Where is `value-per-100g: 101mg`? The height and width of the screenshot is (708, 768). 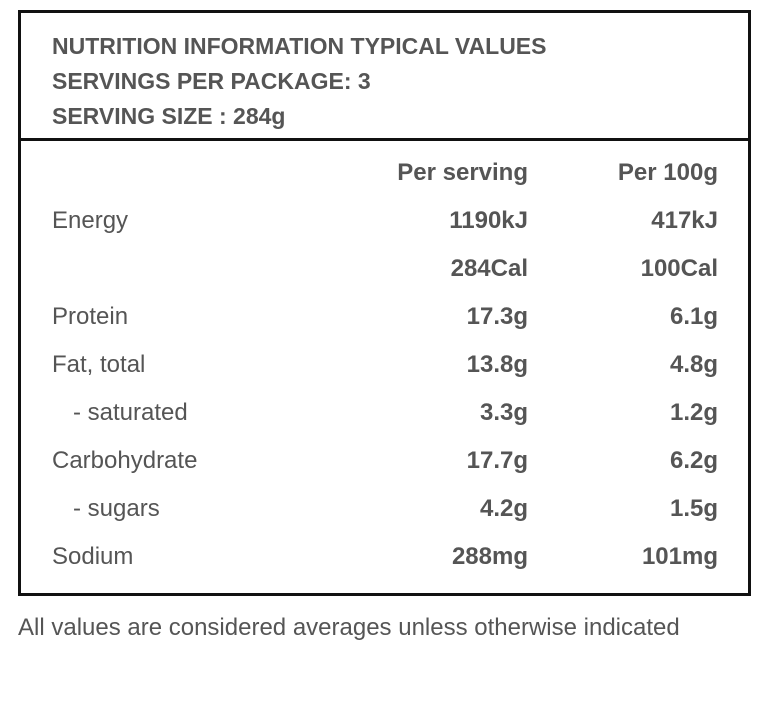
value-per-100g: 101mg is located at coordinates (679, 556).